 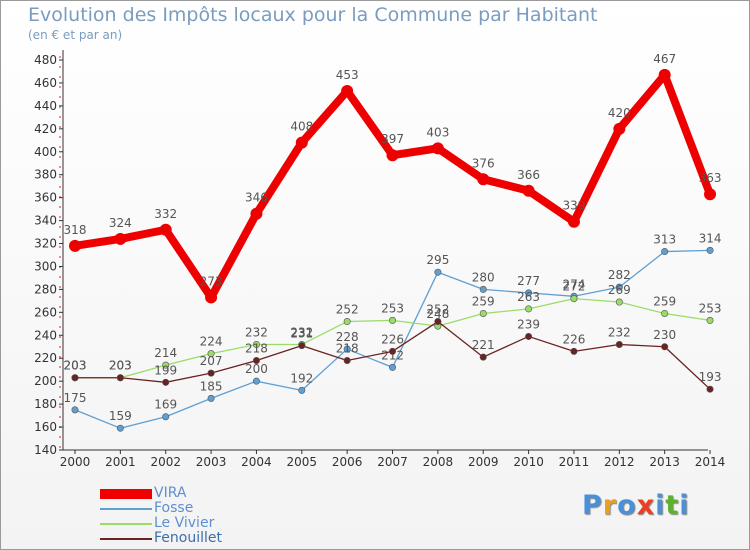 What do you see at coordinates (437, 314) in the screenshot?
I see `data-label: 248` at bounding box center [437, 314].